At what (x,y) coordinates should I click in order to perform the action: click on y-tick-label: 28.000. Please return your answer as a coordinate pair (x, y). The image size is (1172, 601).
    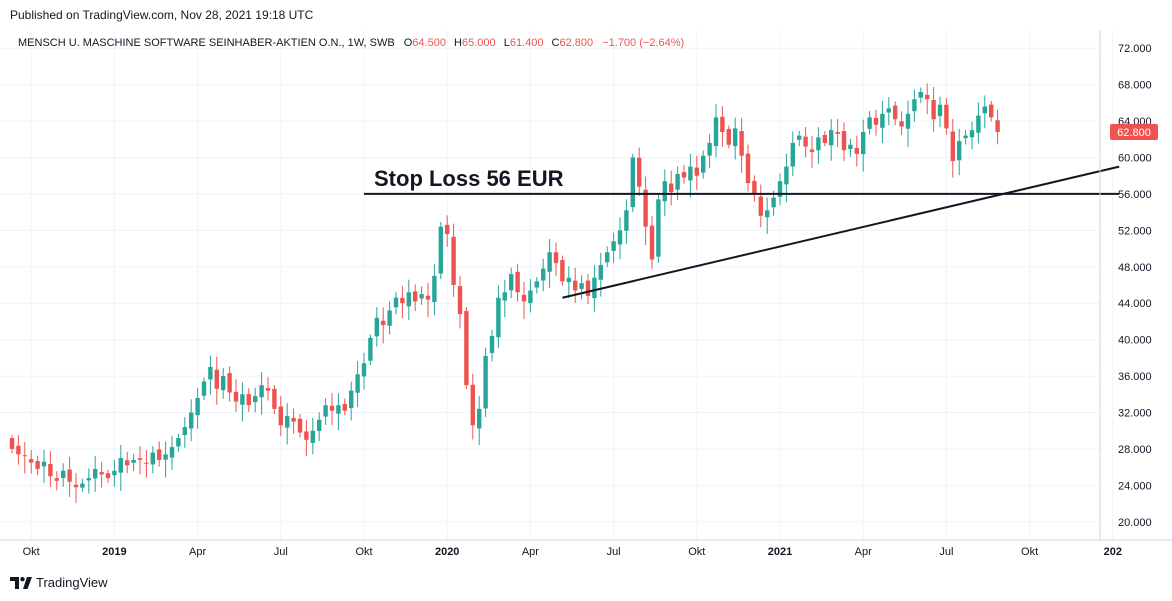
    Looking at the image, I should click on (1135, 450).